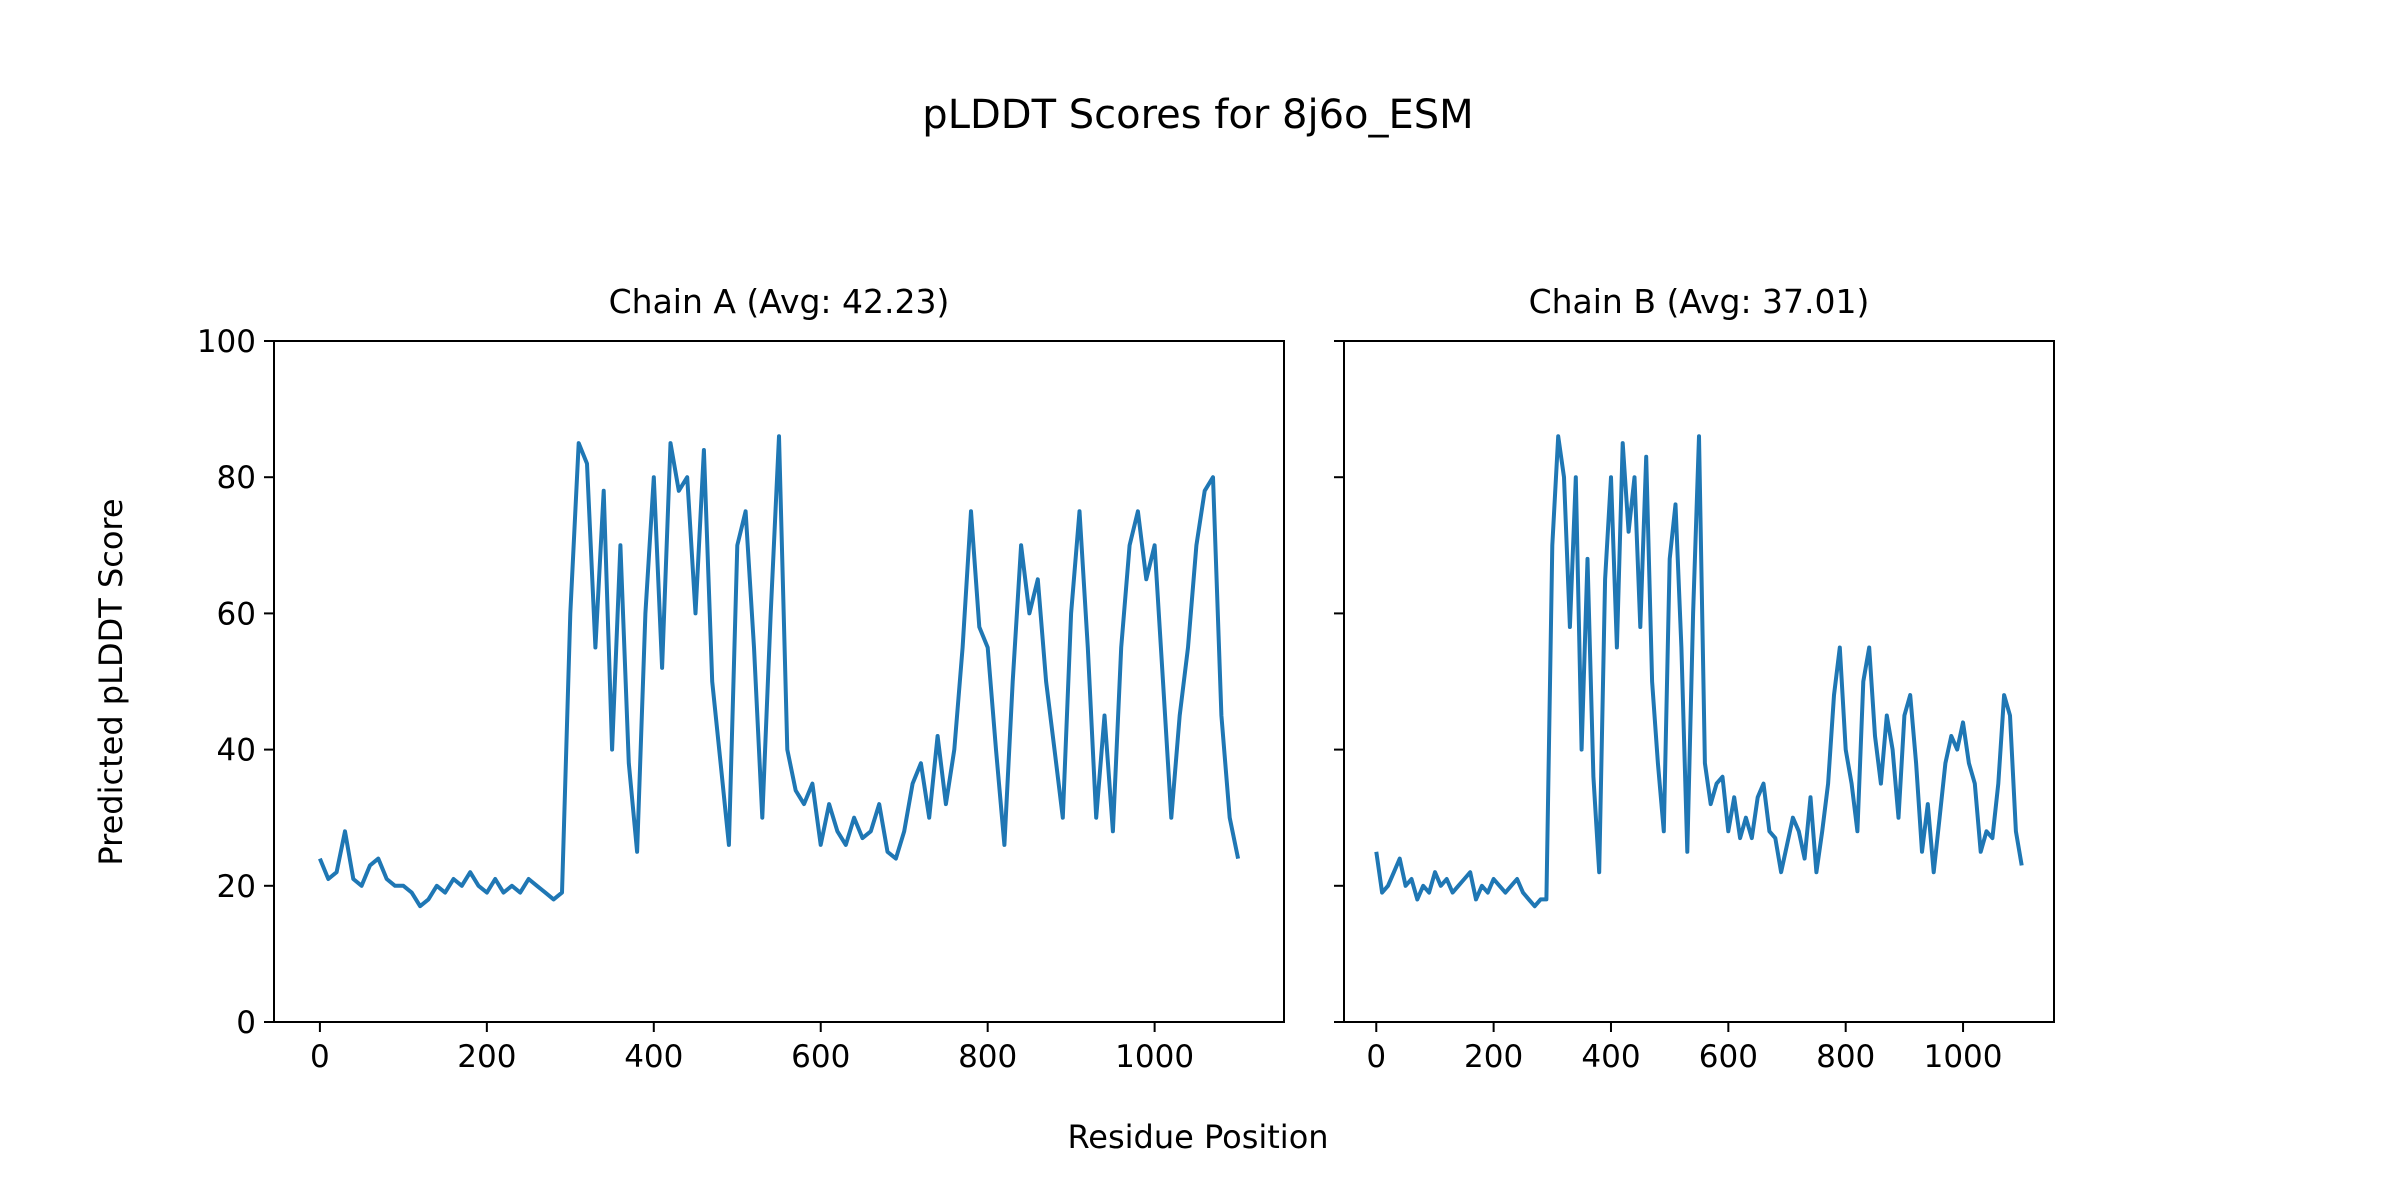 The height and width of the screenshot is (1200, 2400). Describe the element at coordinates (236, 887) in the screenshot. I see `y-tick-label: 20` at that location.